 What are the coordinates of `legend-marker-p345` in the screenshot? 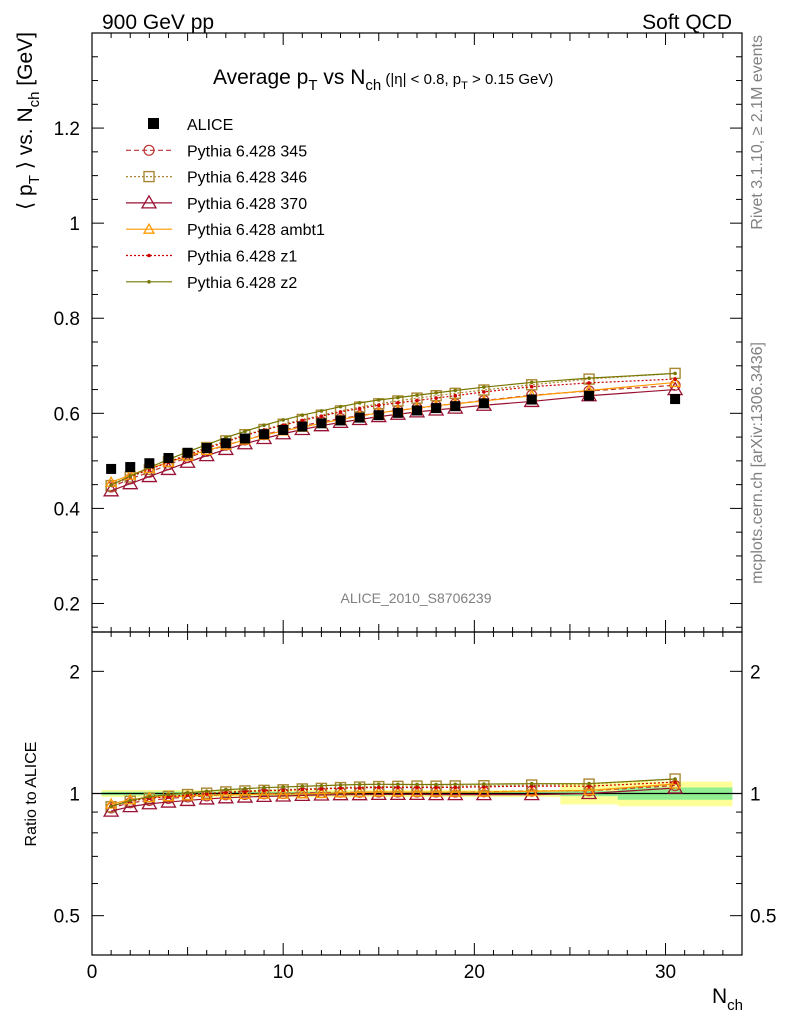 It's located at (149, 150).